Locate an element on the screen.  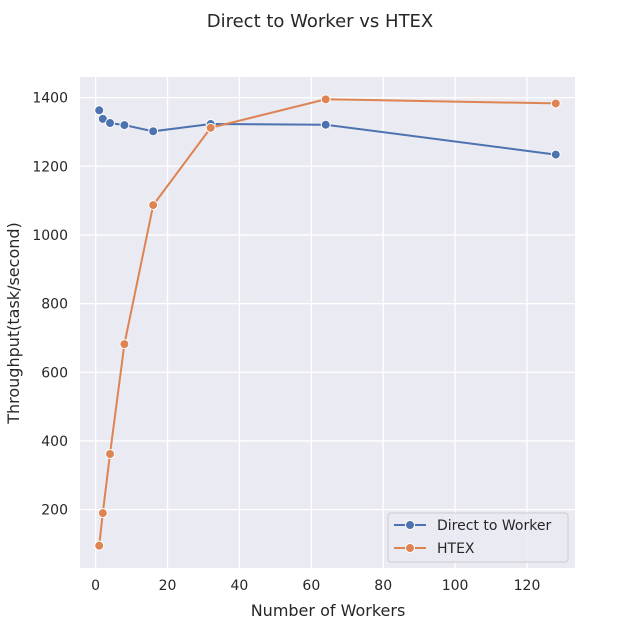
legend-label: HTEX is located at coordinates (456, 549).